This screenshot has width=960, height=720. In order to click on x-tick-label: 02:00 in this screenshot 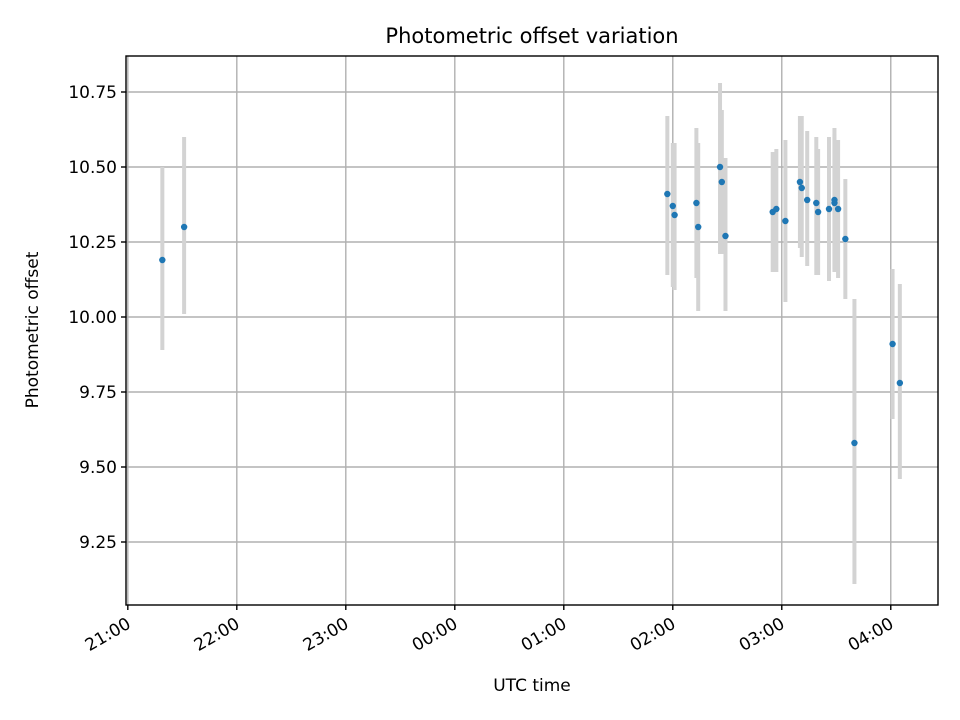, I will do `click(653, 635)`.